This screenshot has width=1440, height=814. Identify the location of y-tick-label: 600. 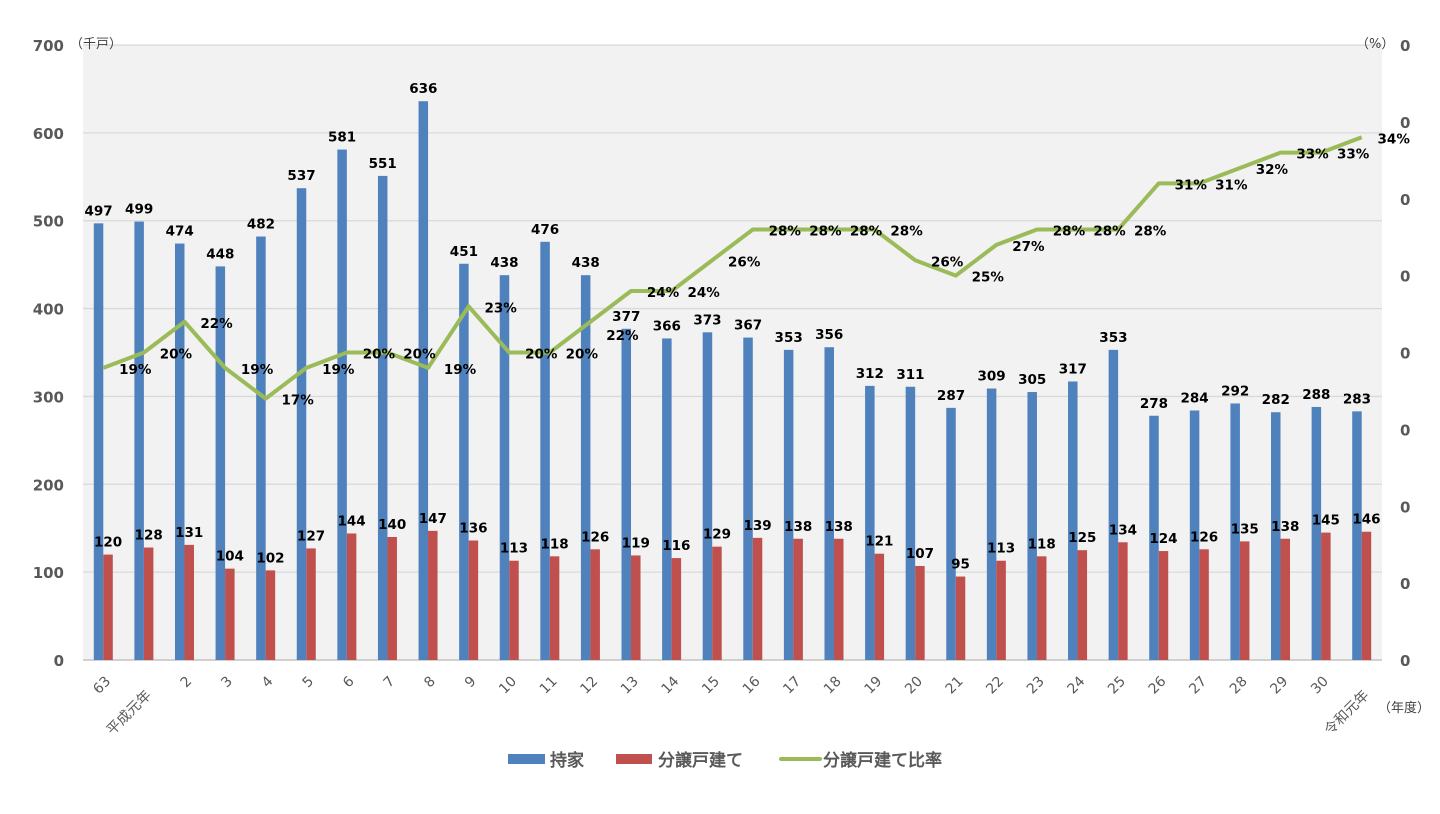
(48, 134).